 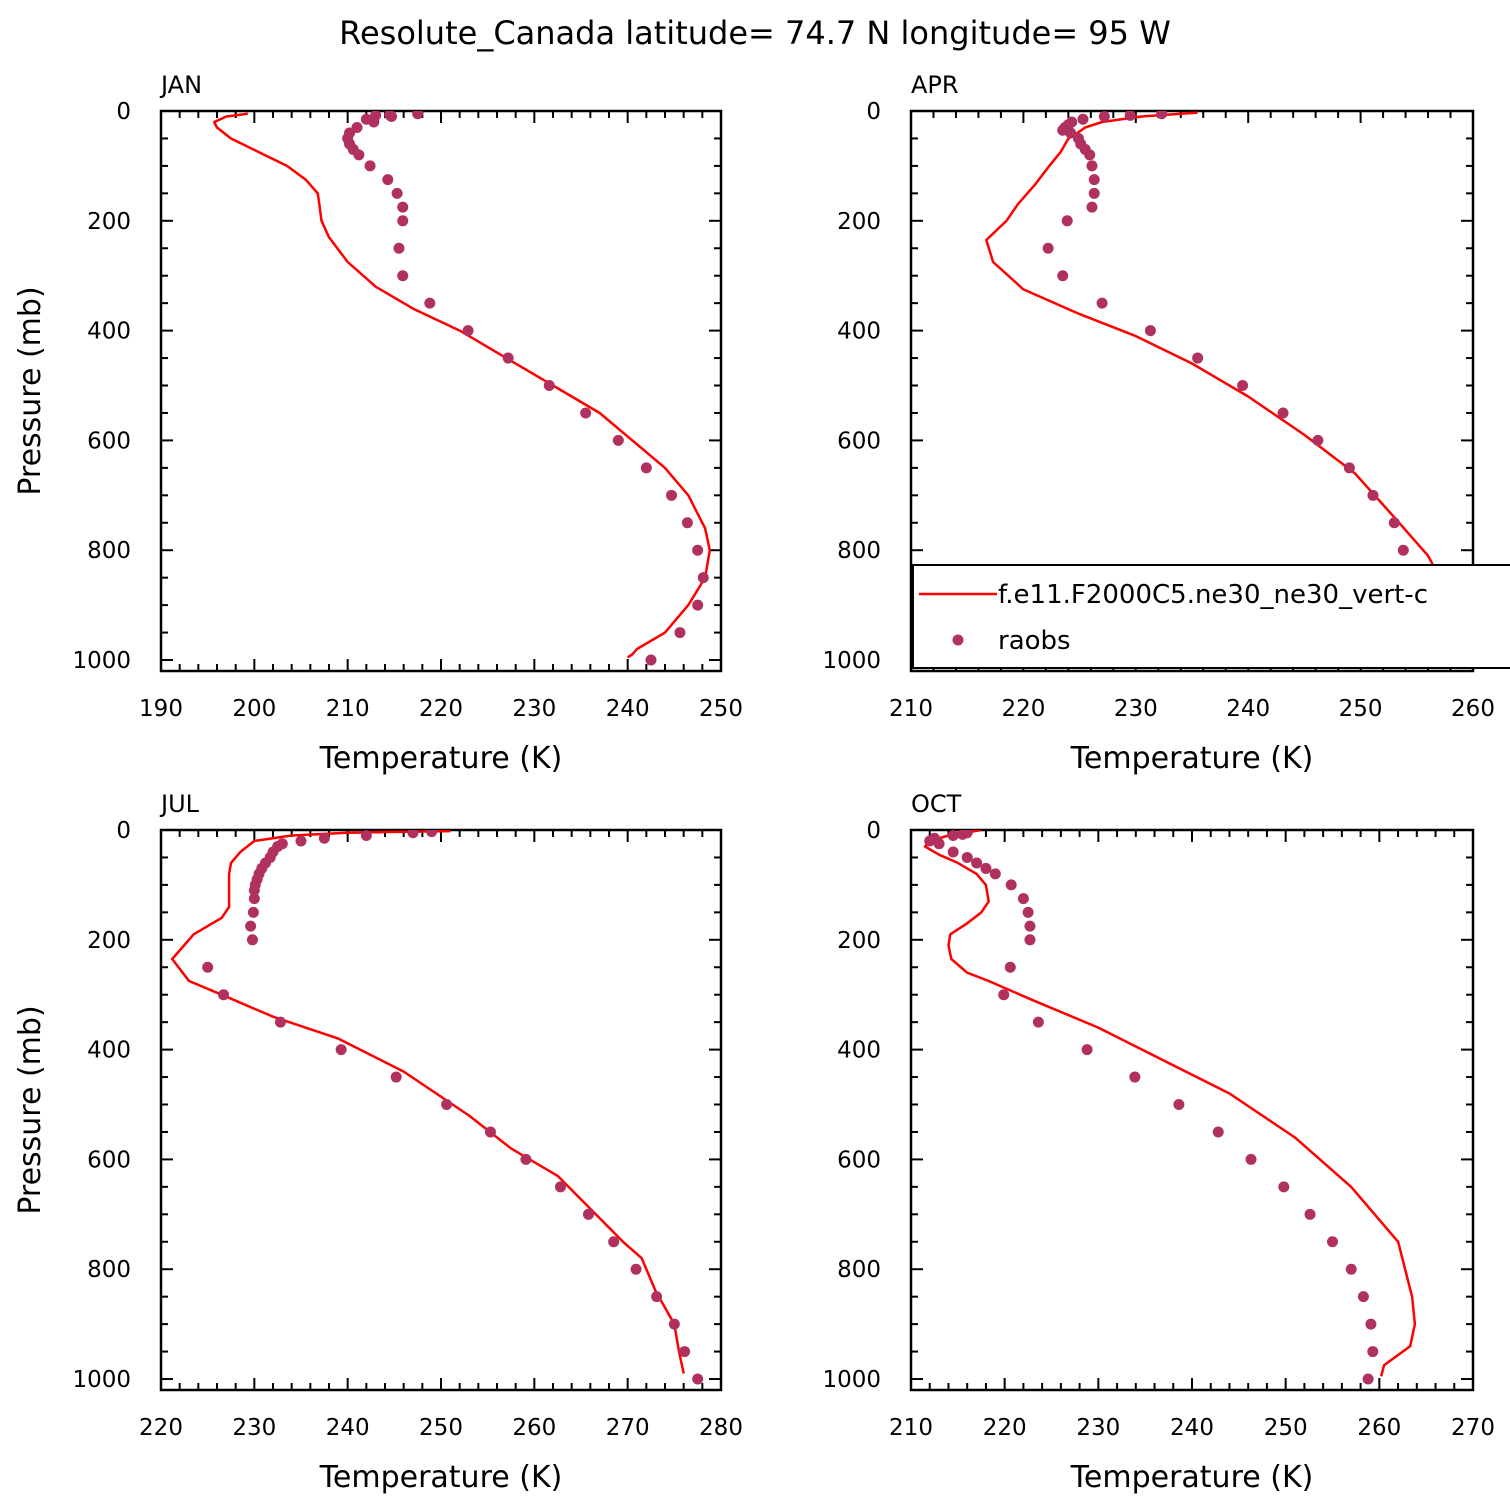 I want to click on legend-point-swatch, so click(x=958, y=640).